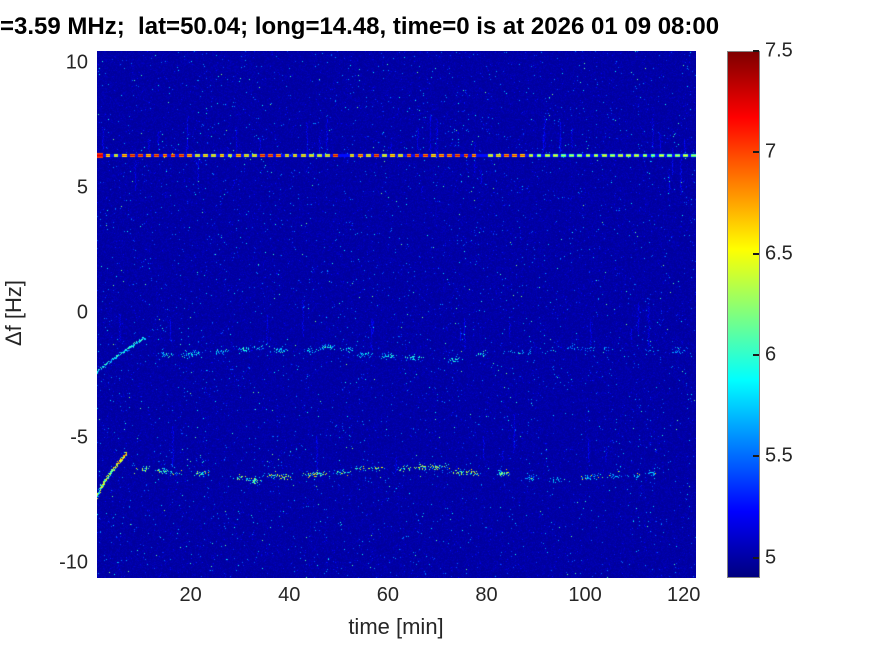 This screenshot has width=875, height=656. Describe the element at coordinates (289, 595) in the screenshot. I see `x-tick-label: 40` at that location.